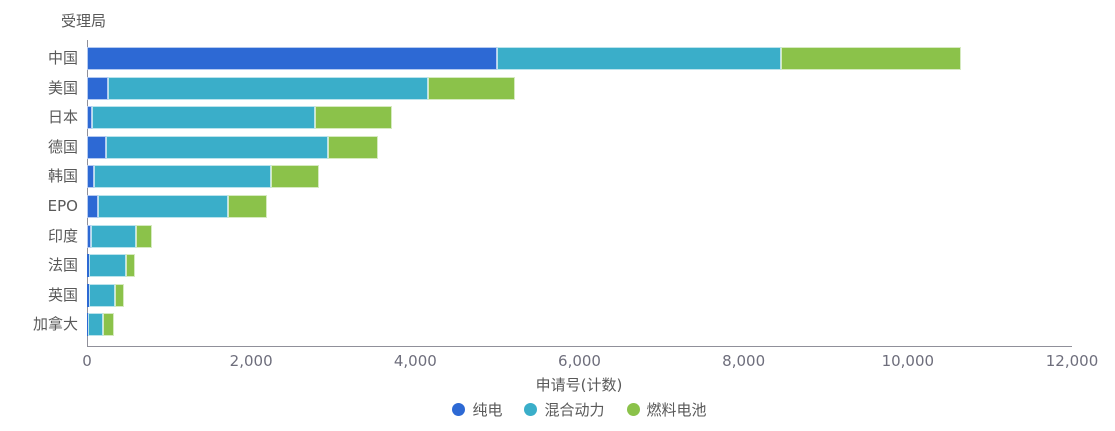 The image size is (1115, 431). Describe the element at coordinates (62, 235) in the screenshot. I see `y-axis-label: 印度` at that location.